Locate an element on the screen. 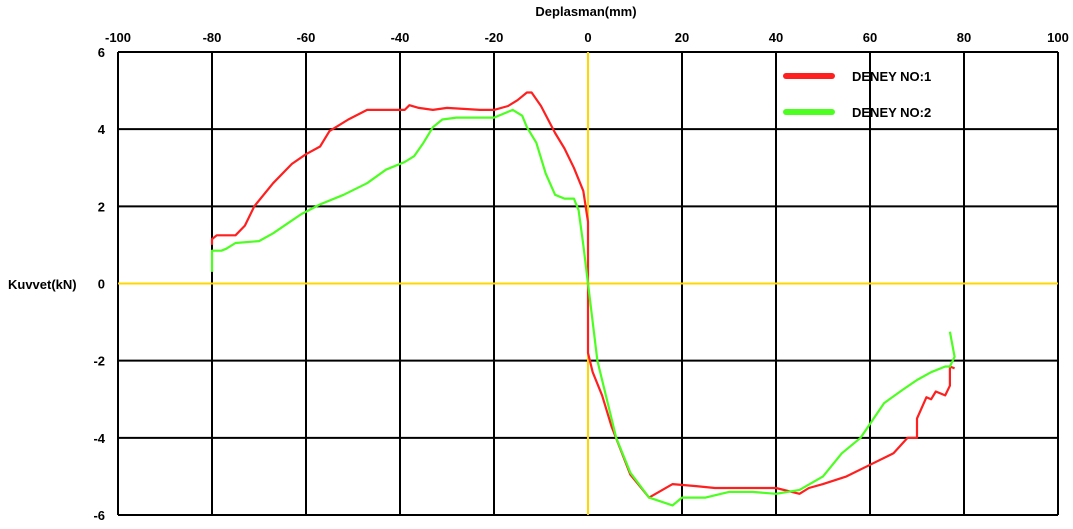  y-tick-label: 0 is located at coordinates (101, 284).